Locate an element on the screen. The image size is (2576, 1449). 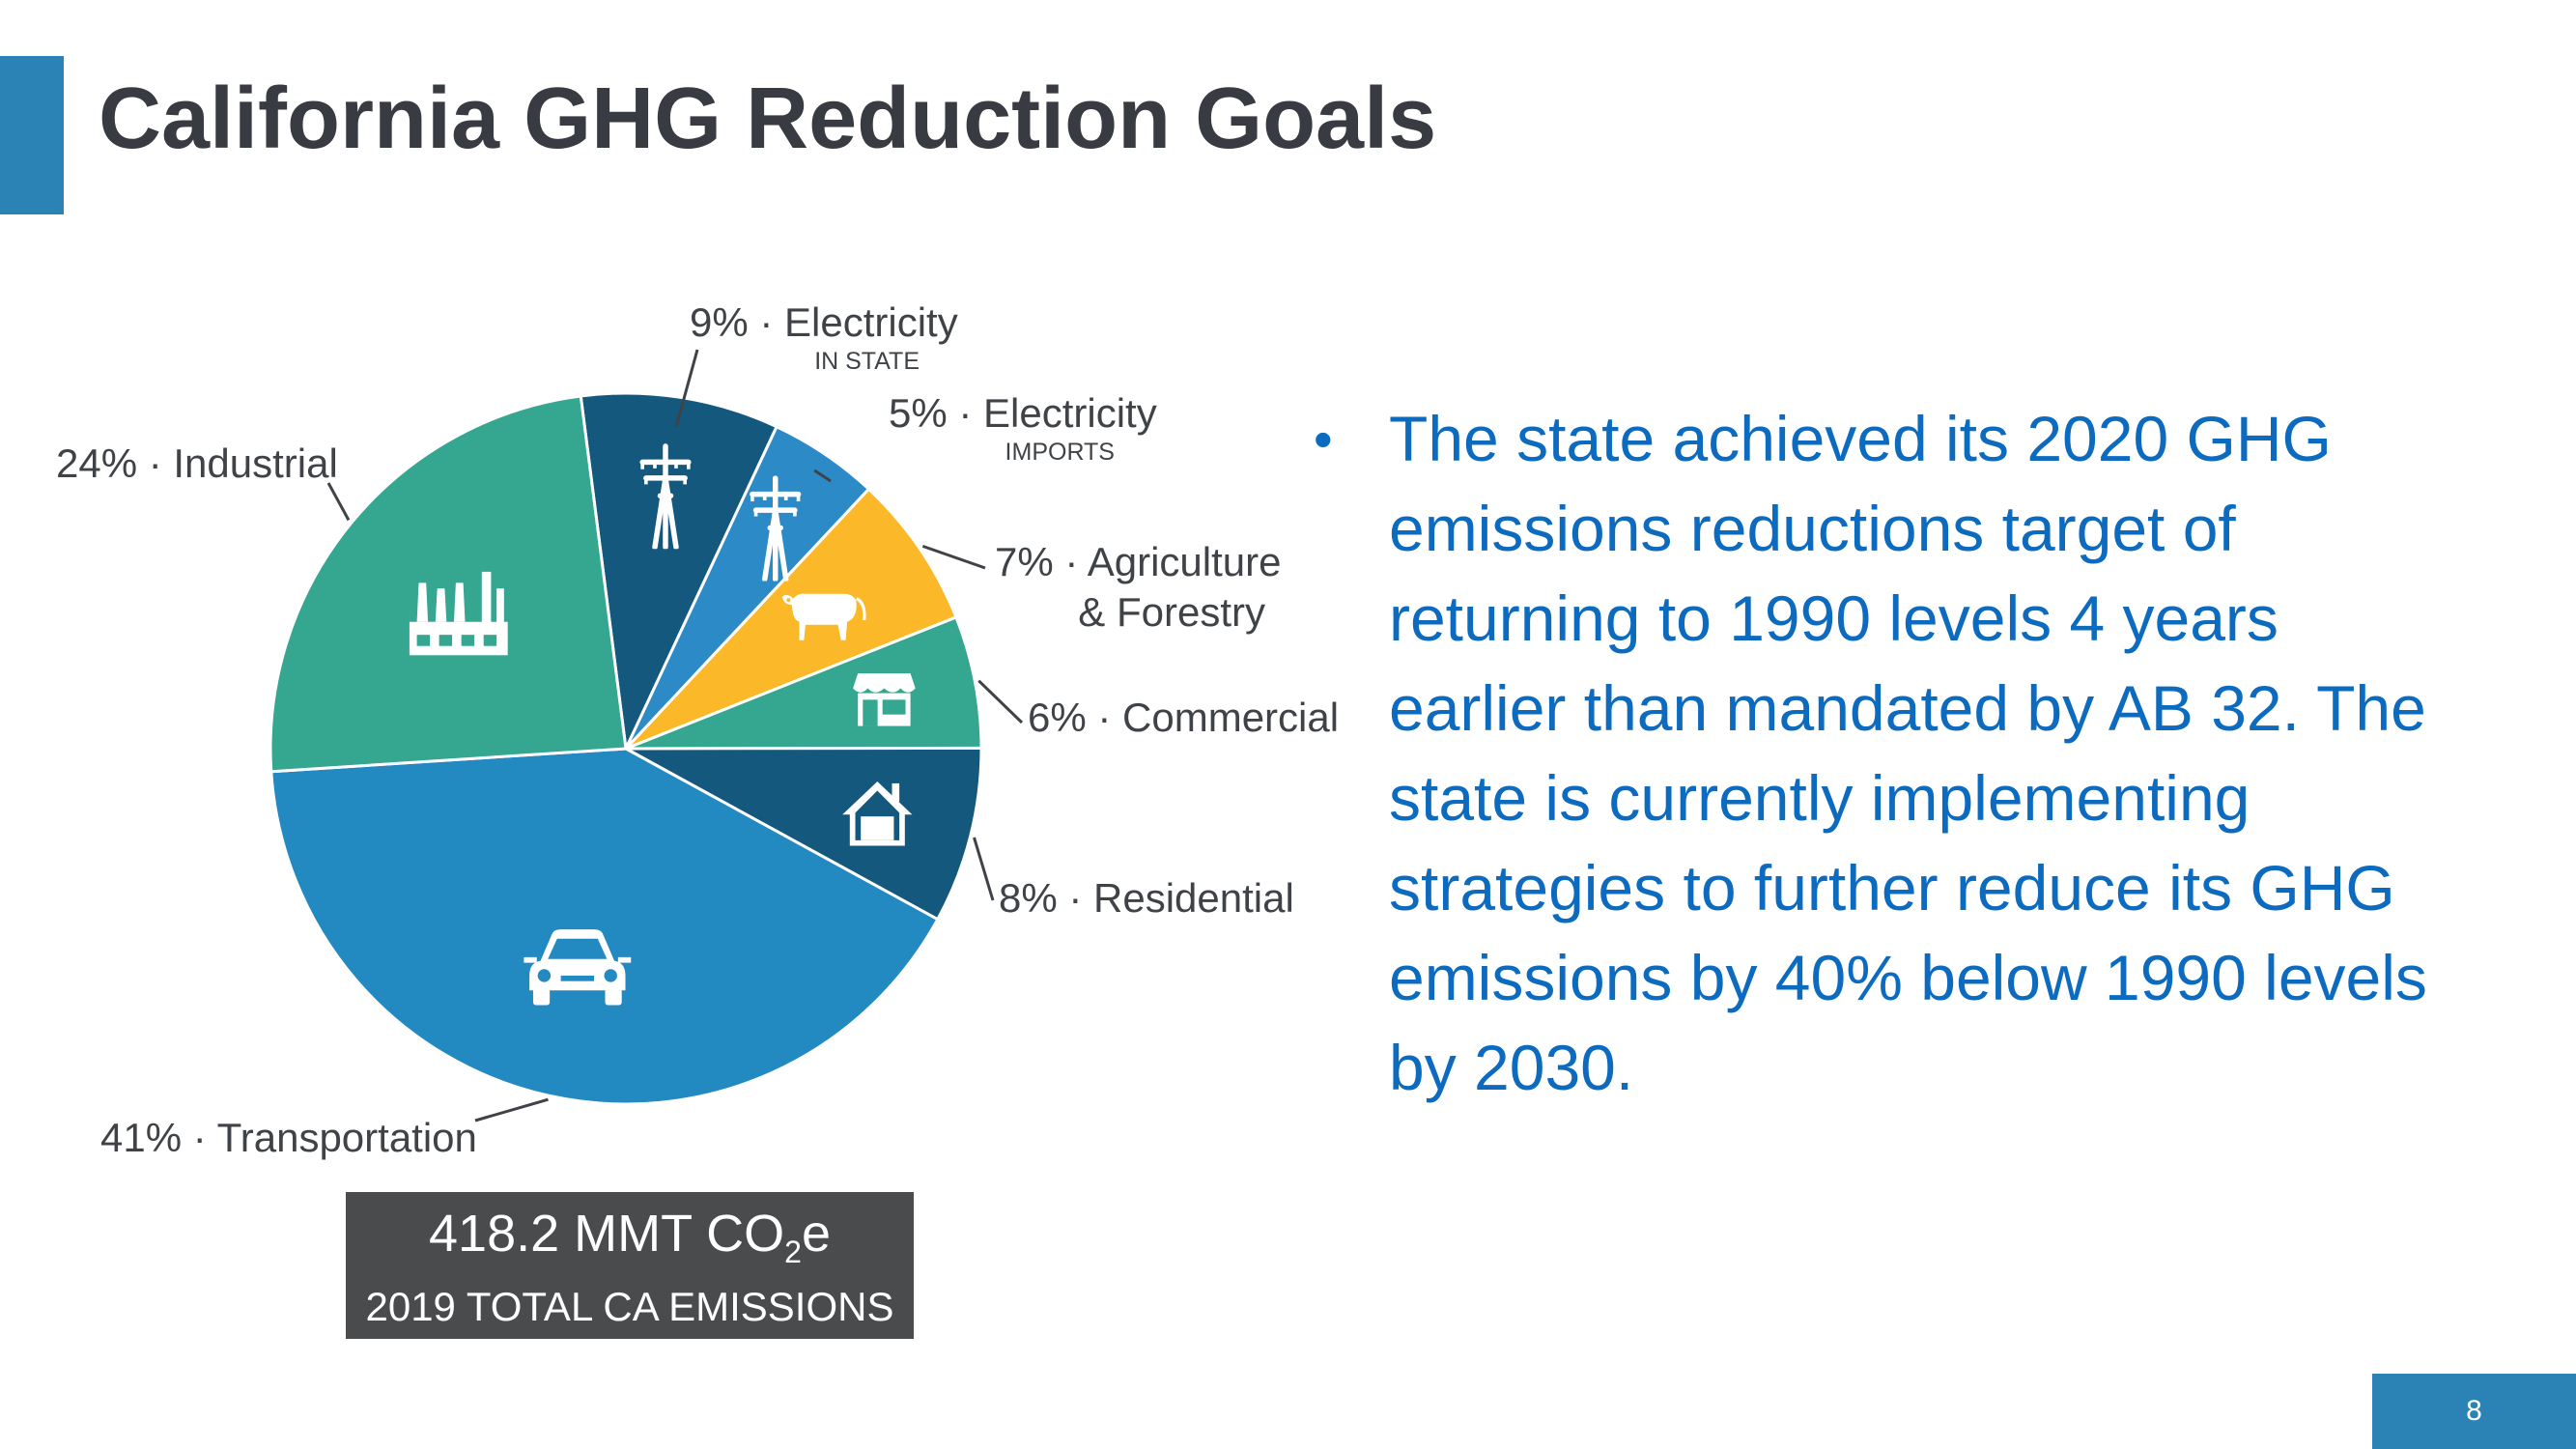
pie-slice-industrial is located at coordinates (448, 584).